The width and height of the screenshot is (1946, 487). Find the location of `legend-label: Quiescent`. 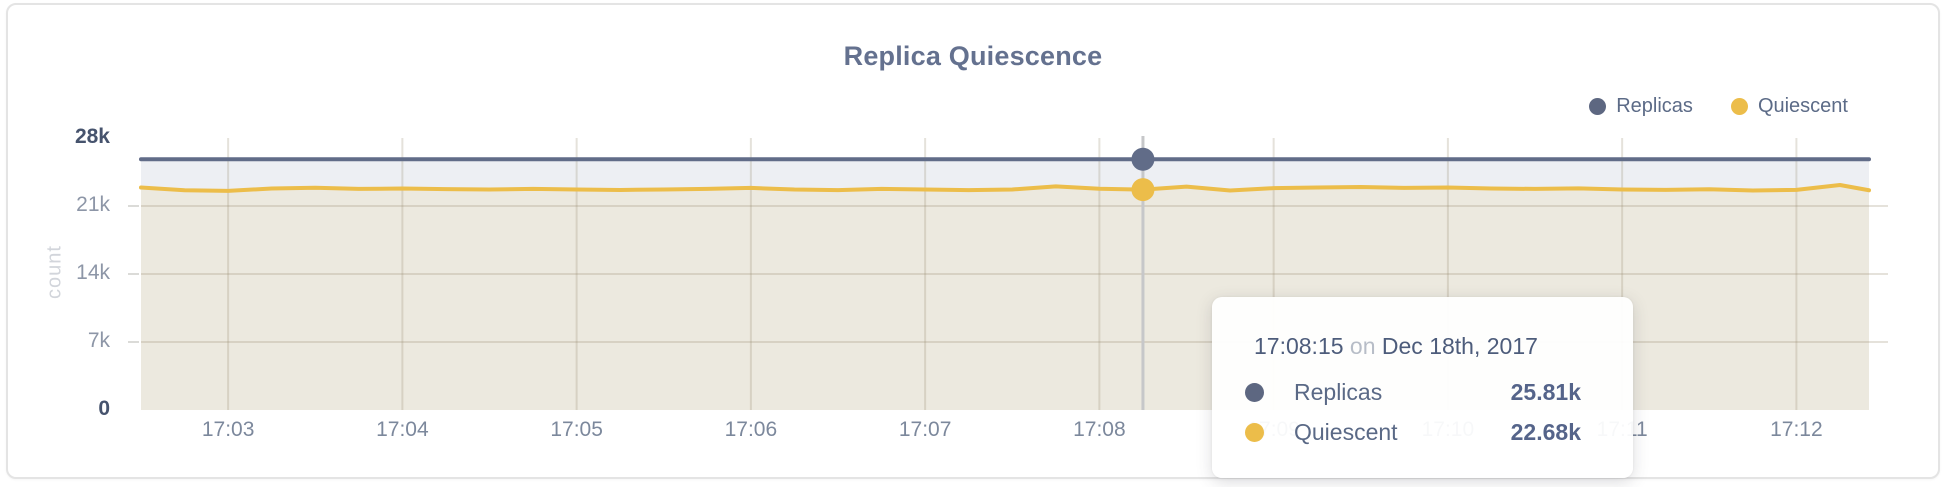

legend-label: Quiescent is located at coordinates (1802, 106).